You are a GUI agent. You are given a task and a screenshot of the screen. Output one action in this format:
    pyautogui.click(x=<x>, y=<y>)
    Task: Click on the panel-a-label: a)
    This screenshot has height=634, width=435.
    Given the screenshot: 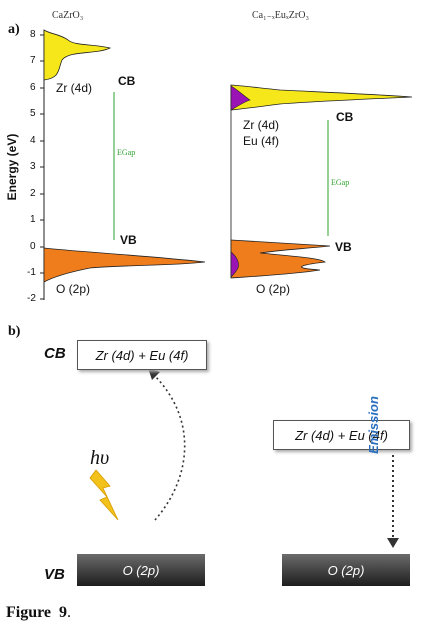 What is the action you would take?
    pyautogui.click(x=14, y=29)
    